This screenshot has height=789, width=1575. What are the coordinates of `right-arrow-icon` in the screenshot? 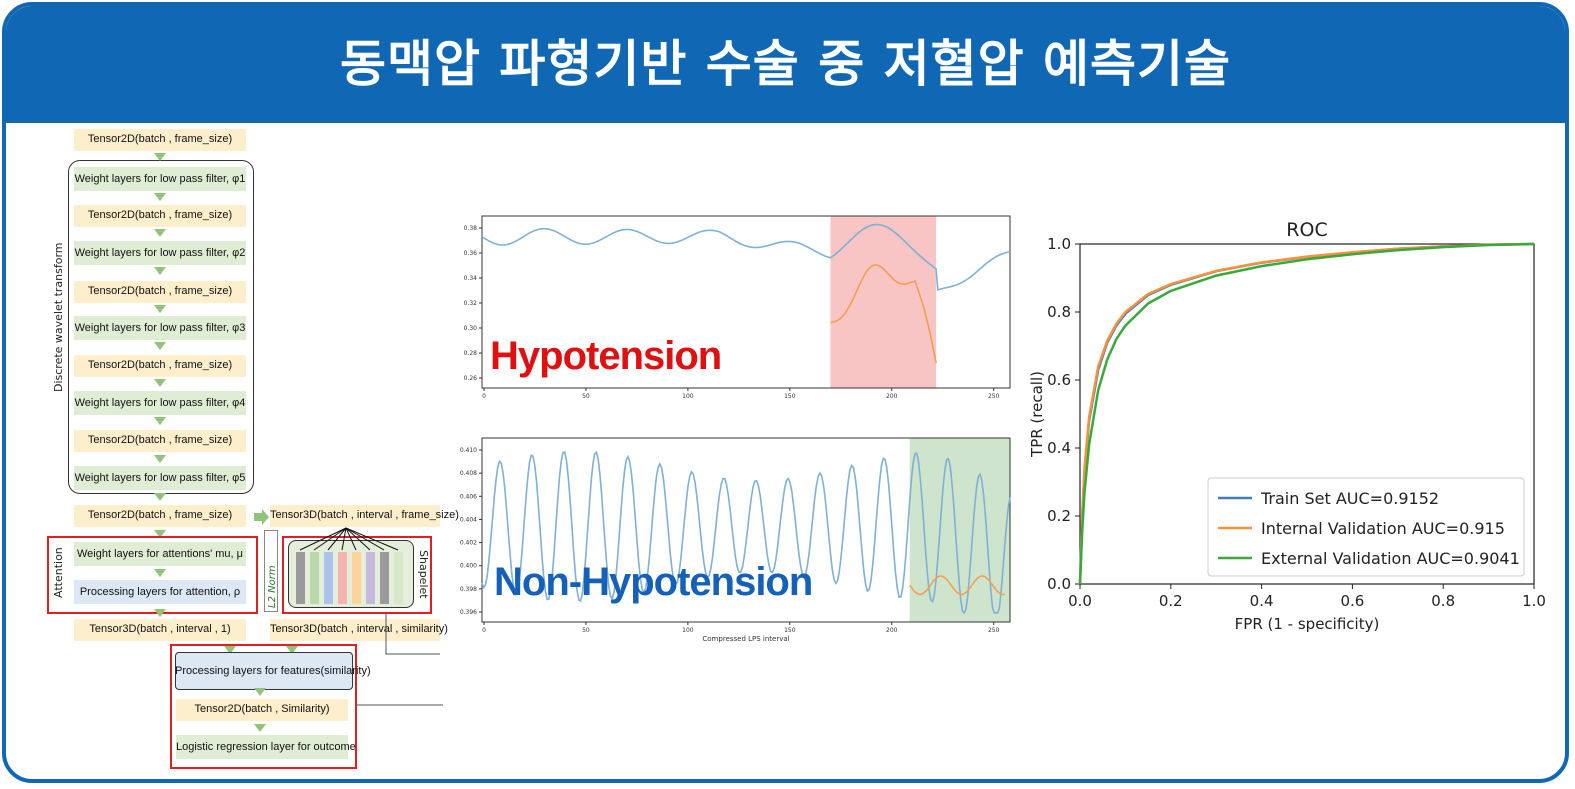 It's located at (261, 517).